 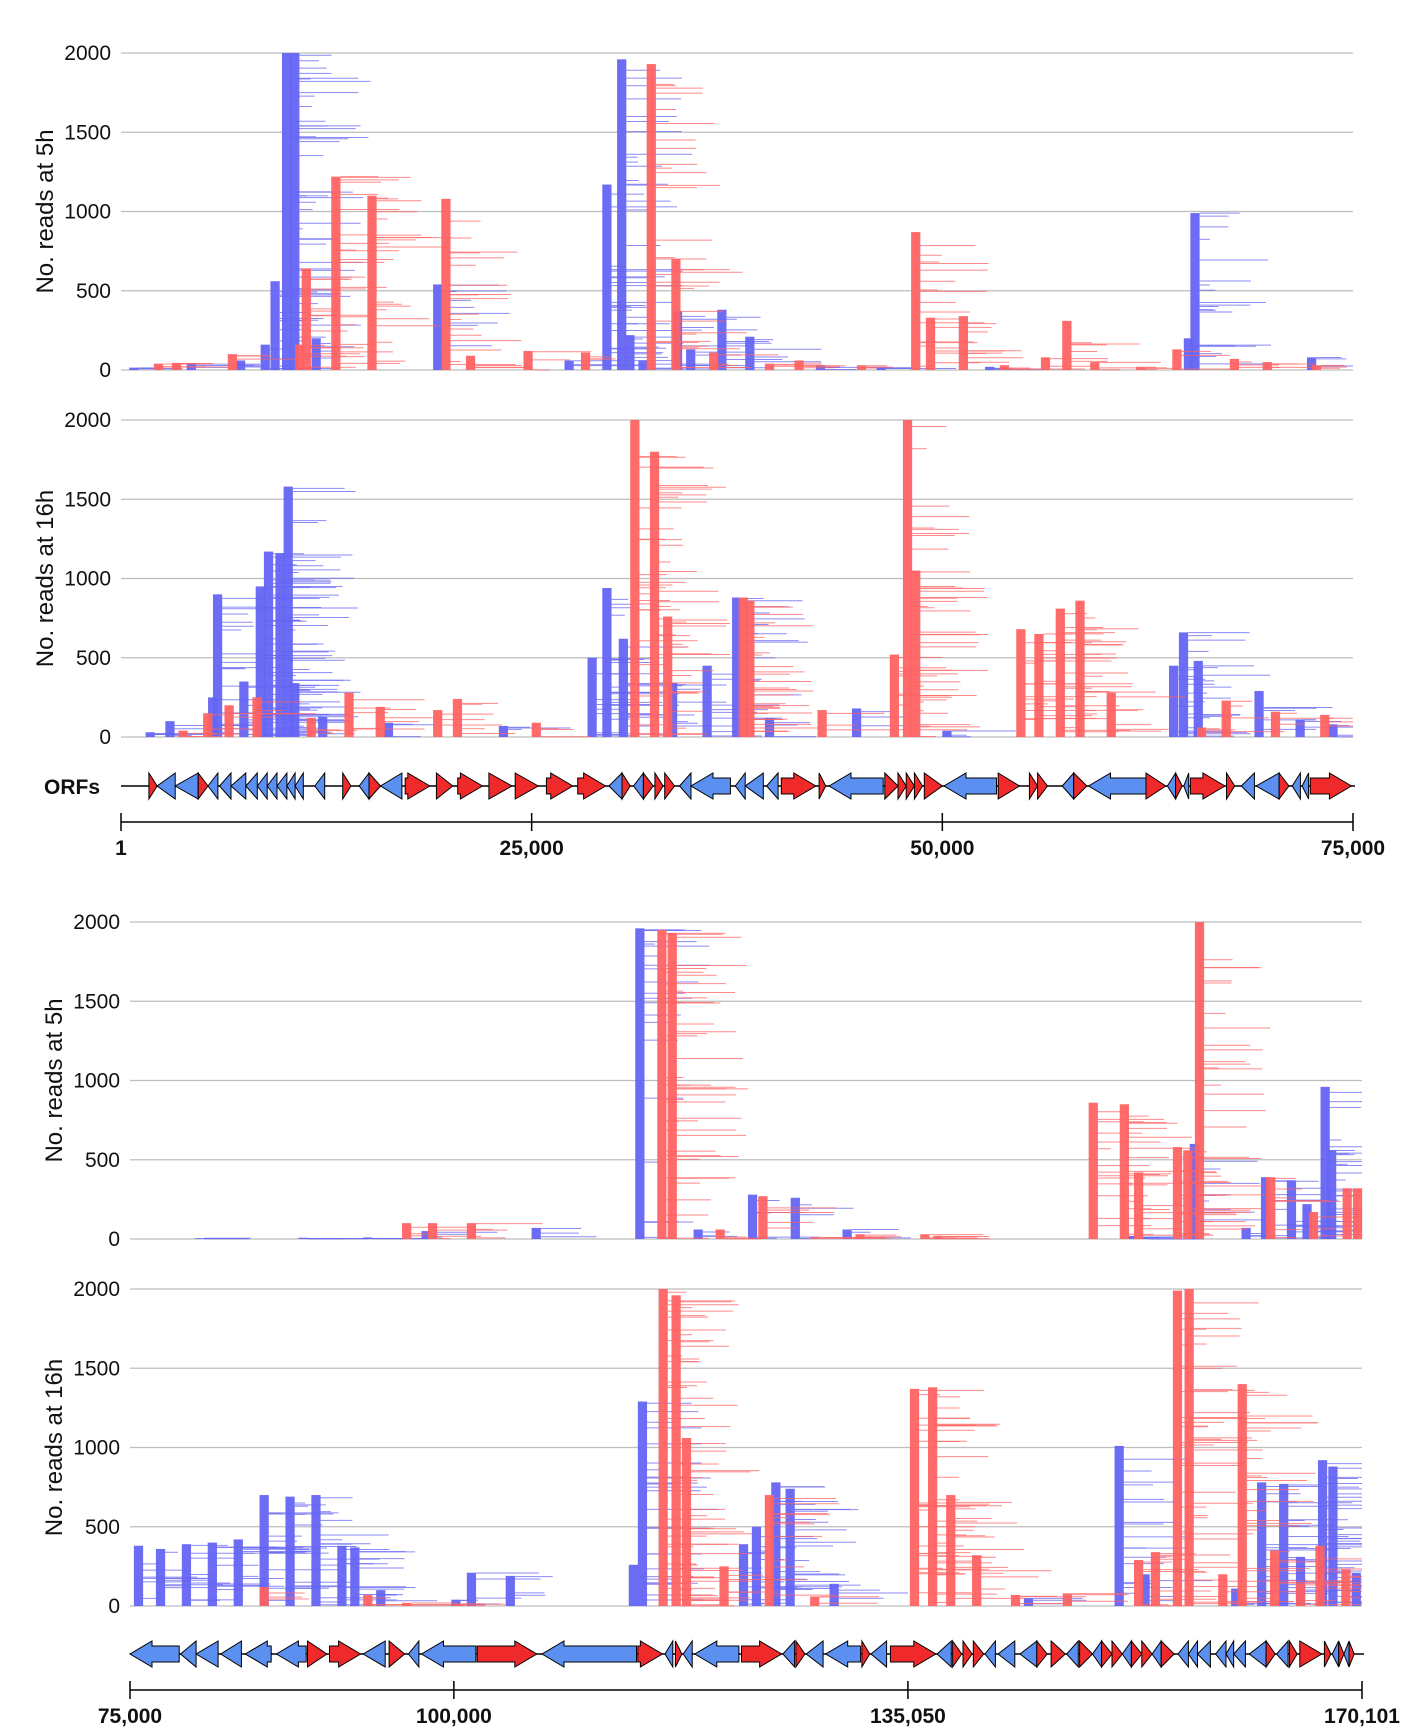 What do you see at coordinates (72, 787) in the screenshot?
I see `orf-track-label: ORFs` at bounding box center [72, 787].